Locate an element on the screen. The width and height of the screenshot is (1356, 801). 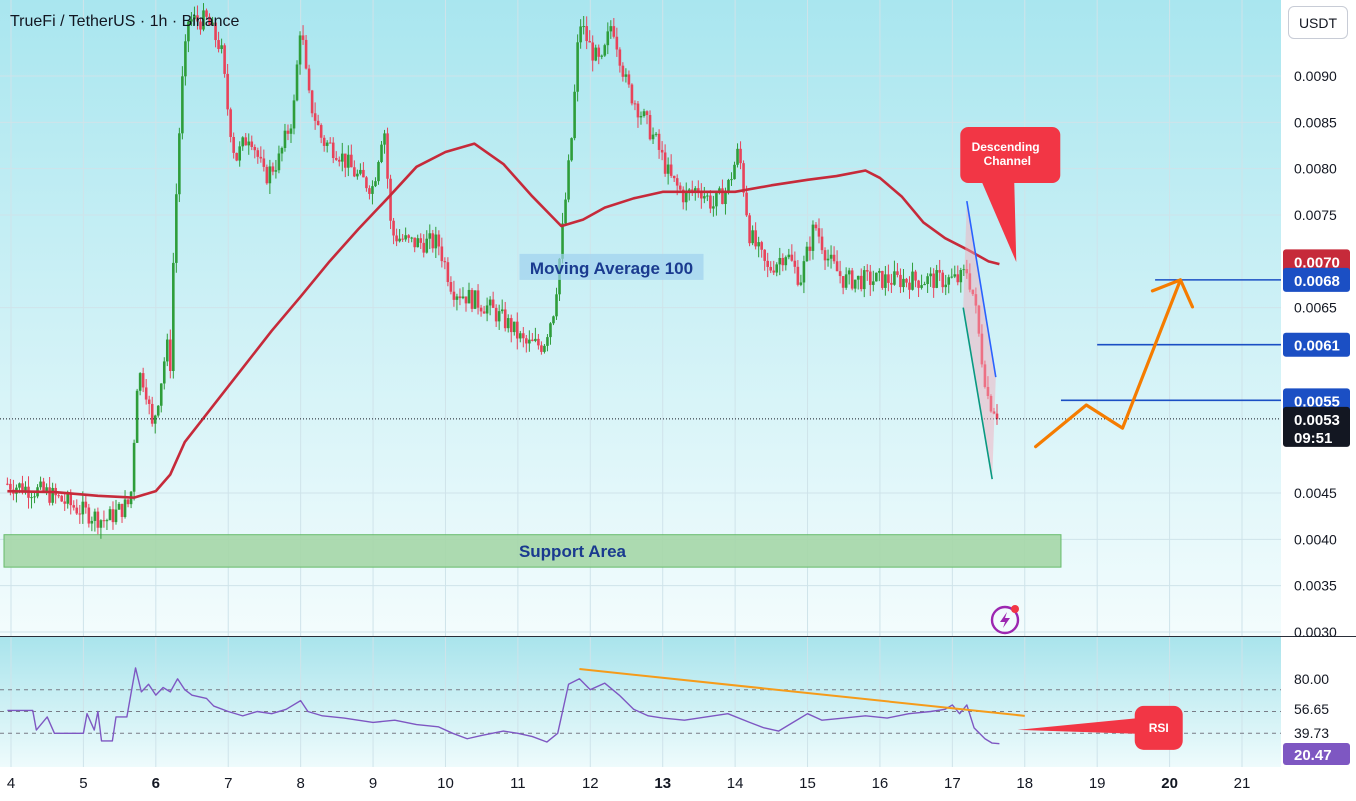
descending-channel-label: Descending Channel is located at coordinates (1007, 154).